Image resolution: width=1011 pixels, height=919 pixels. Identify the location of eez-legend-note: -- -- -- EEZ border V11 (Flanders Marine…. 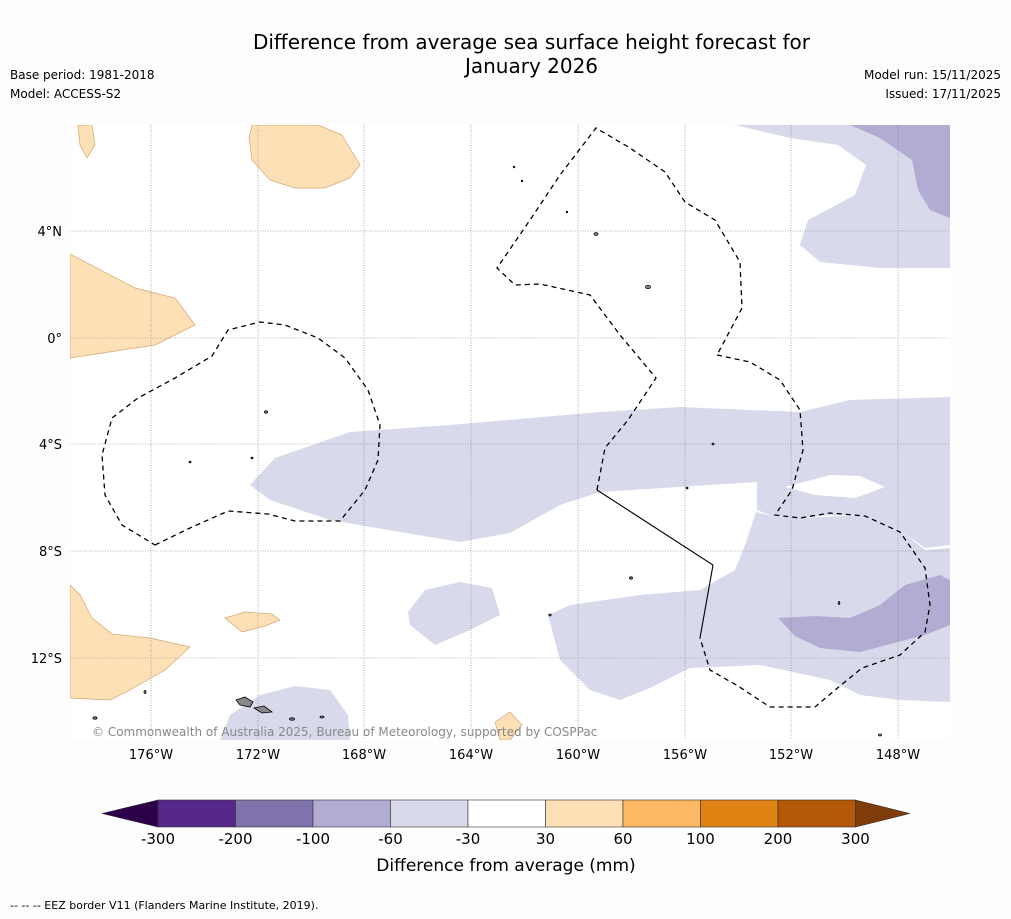
(164, 905).